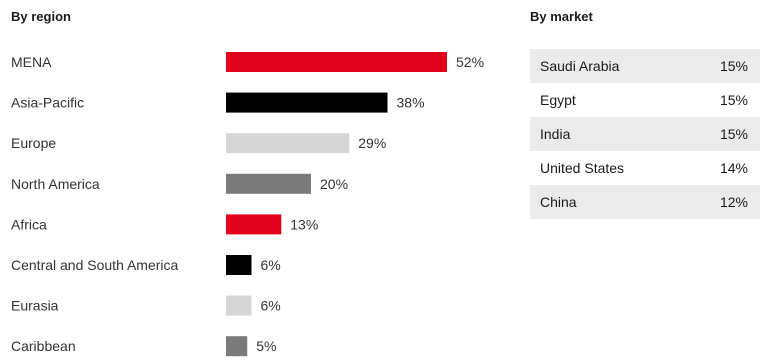 This screenshot has height=360, width=760. What do you see at coordinates (582, 168) in the screenshot?
I see `market-country: United States` at bounding box center [582, 168].